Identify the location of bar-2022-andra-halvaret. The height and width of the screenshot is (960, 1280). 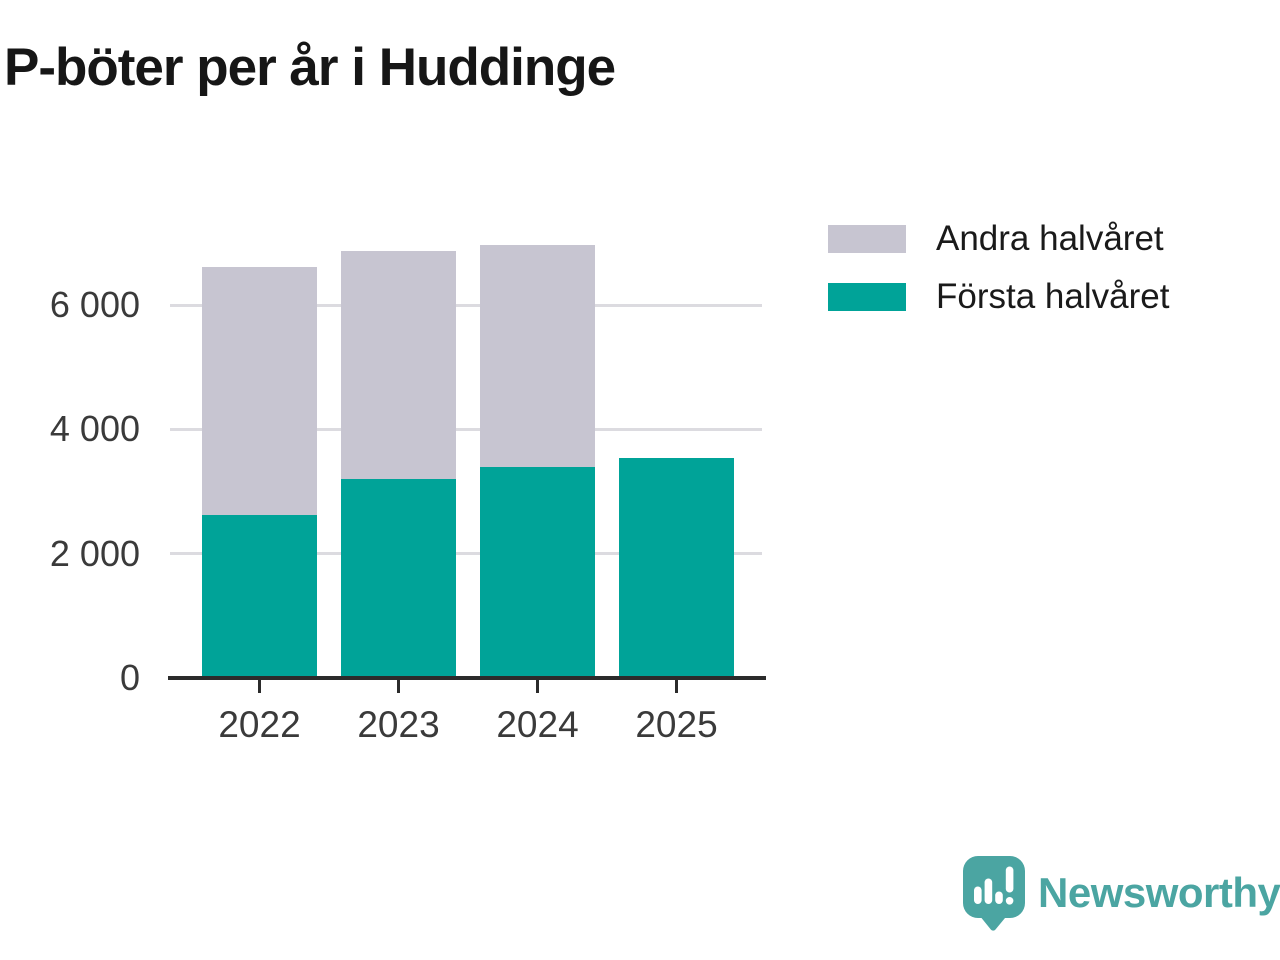
(259, 391).